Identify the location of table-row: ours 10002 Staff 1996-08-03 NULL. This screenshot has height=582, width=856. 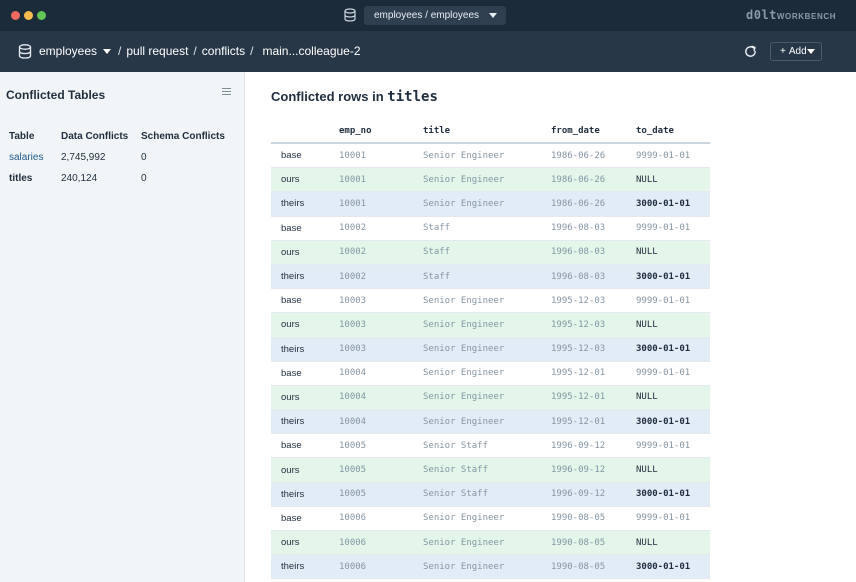
(490, 252).